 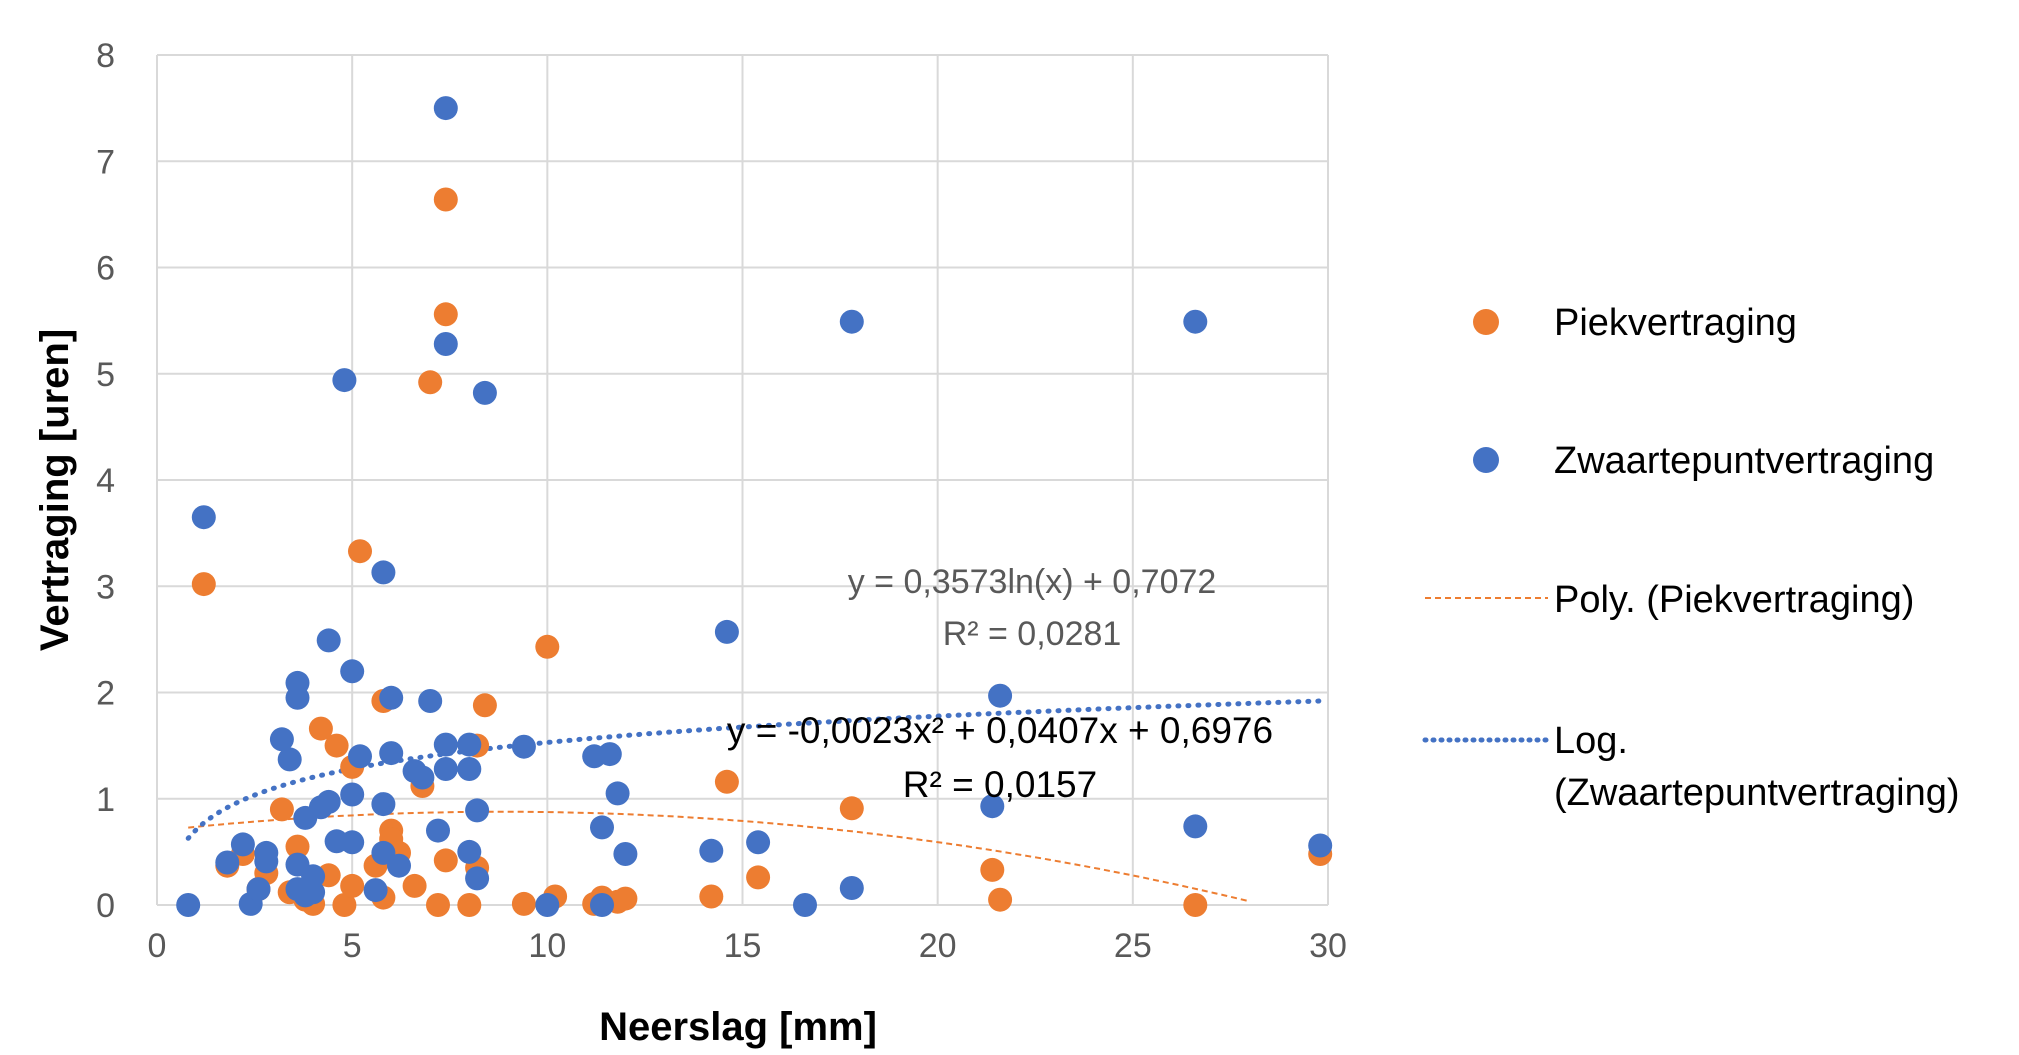 I want to click on x-axis-ticks: 0 5 10 15 20 25 30, so click(x=747, y=946).